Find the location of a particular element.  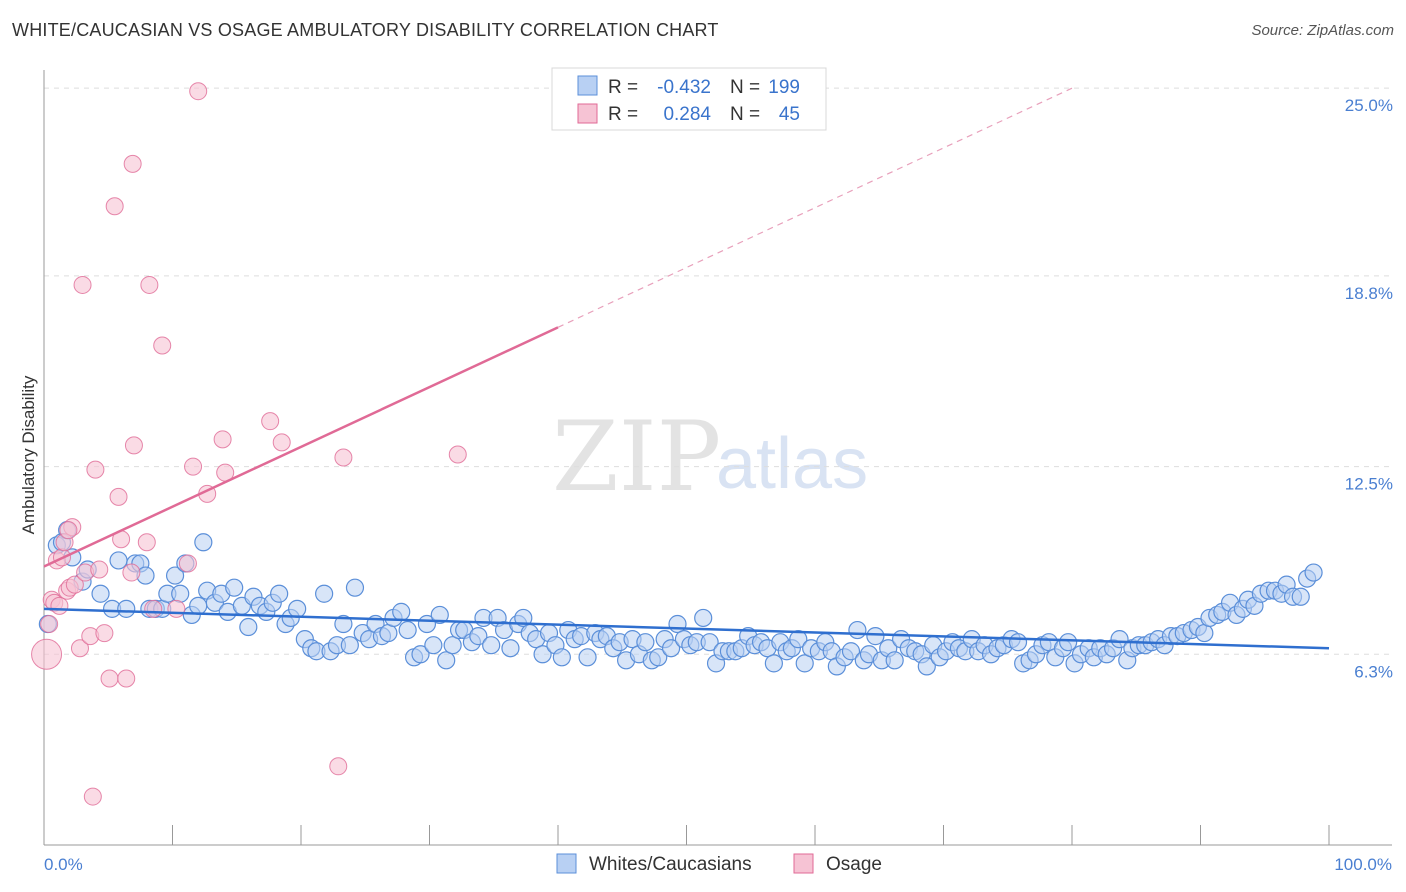

legend-box-frame is located at coordinates (689, 99).